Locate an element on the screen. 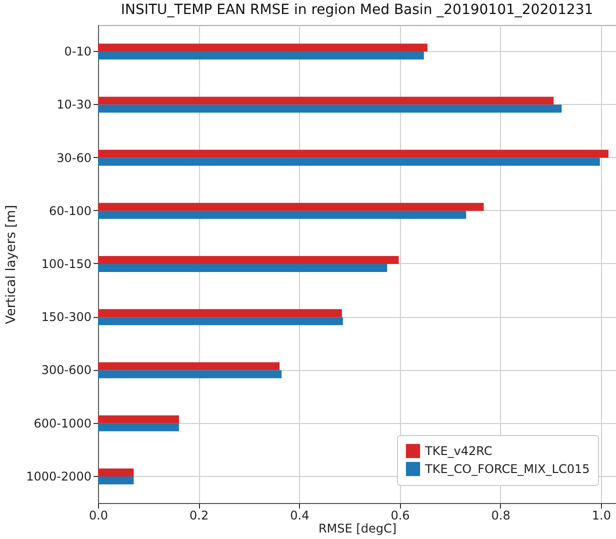 Image resolution: width=616 pixels, height=539 pixels. x-axis-title: RMSE [degC] is located at coordinates (357, 529).